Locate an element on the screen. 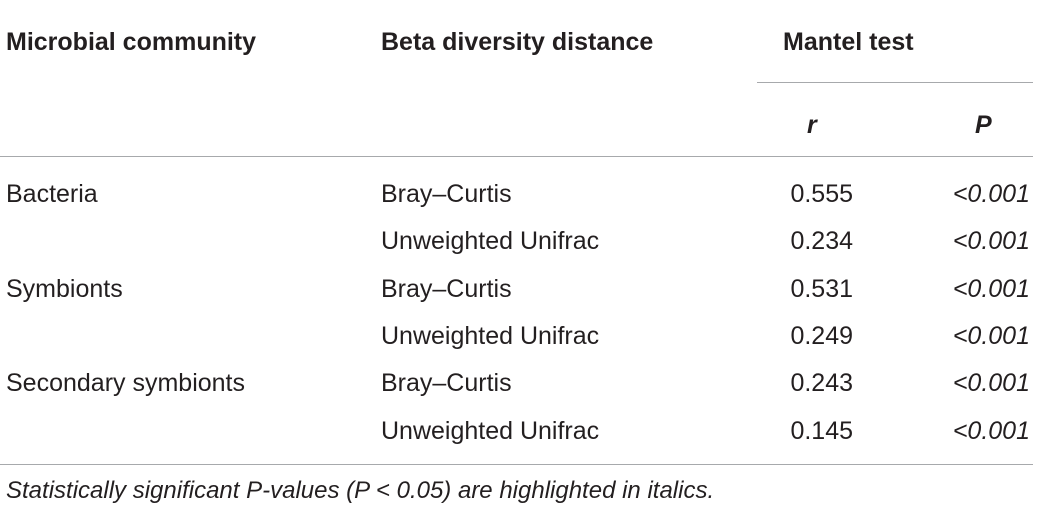 Image resolution: width=1039 pixels, height=515 pixels. cell-r-value: 0.243 is located at coordinates (821, 383).